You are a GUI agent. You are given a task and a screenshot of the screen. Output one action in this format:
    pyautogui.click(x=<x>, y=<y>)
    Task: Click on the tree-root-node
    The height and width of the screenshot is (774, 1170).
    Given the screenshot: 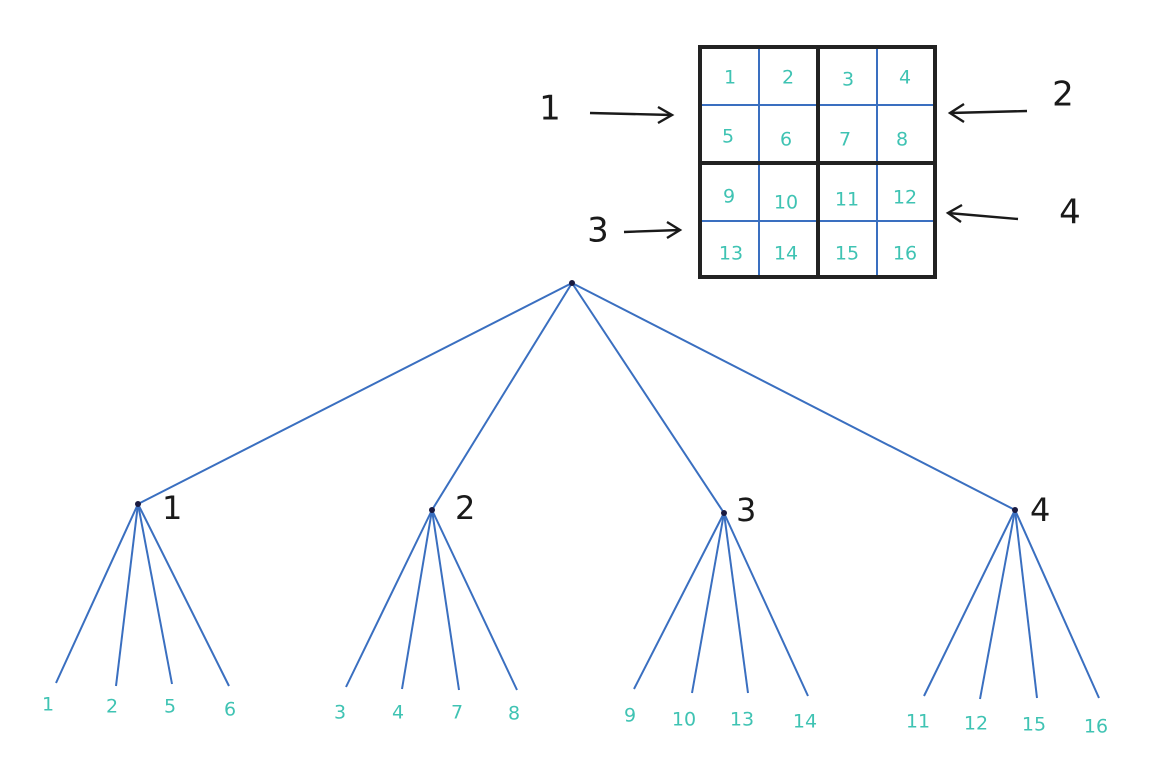 What is the action you would take?
    pyautogui.click(x=572, y=283)
    